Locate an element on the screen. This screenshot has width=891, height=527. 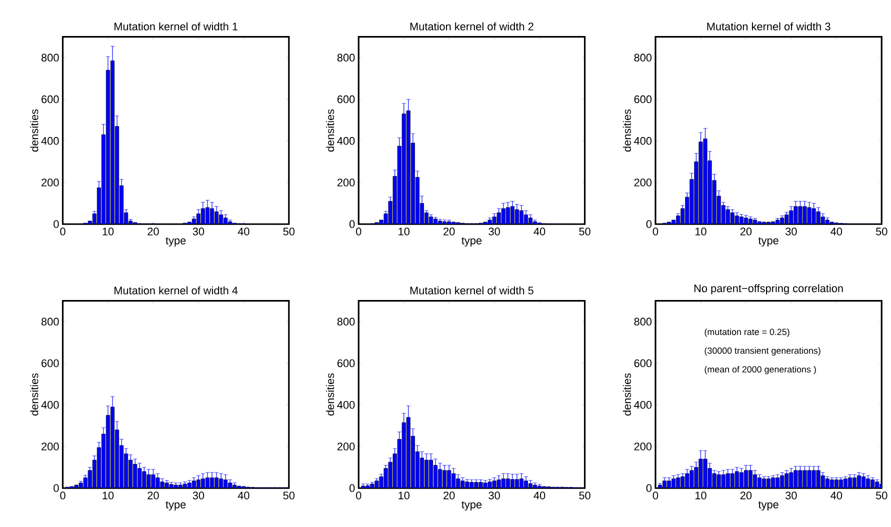
annotation: (30000 transient generations) is located at coordinates (762, 351).